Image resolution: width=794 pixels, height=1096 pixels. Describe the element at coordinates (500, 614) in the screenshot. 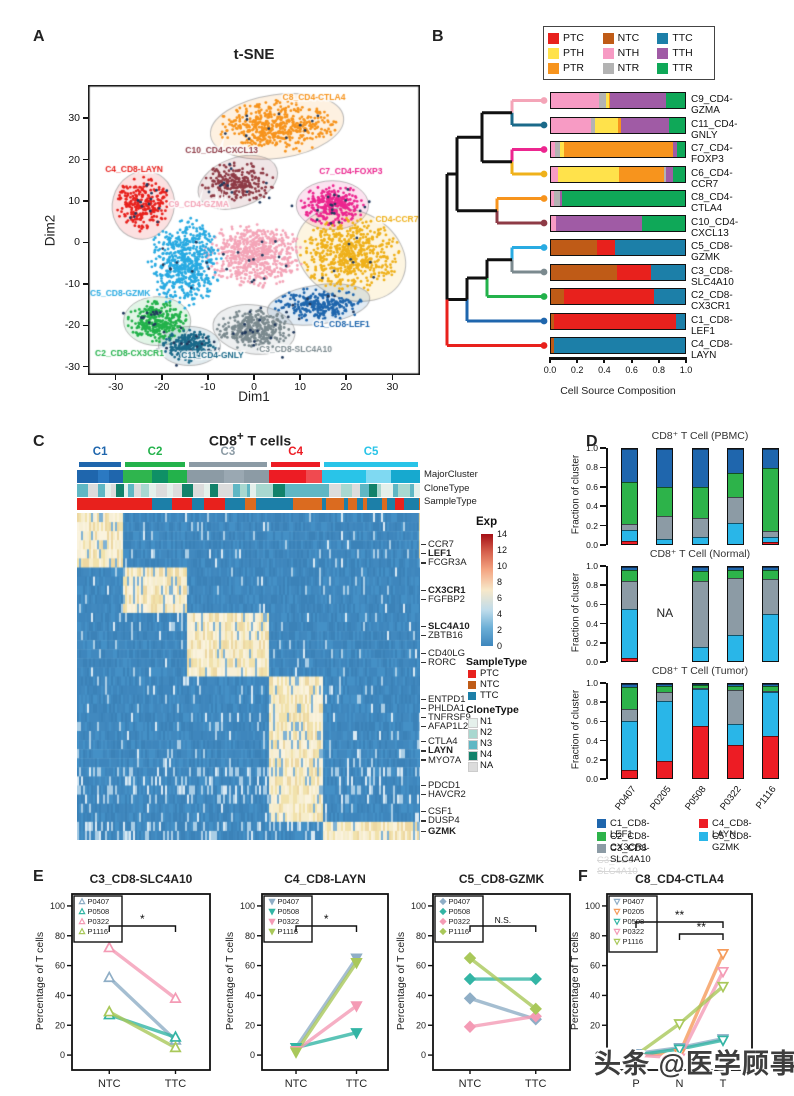

I see `exp-tick-label: 4` at that location.